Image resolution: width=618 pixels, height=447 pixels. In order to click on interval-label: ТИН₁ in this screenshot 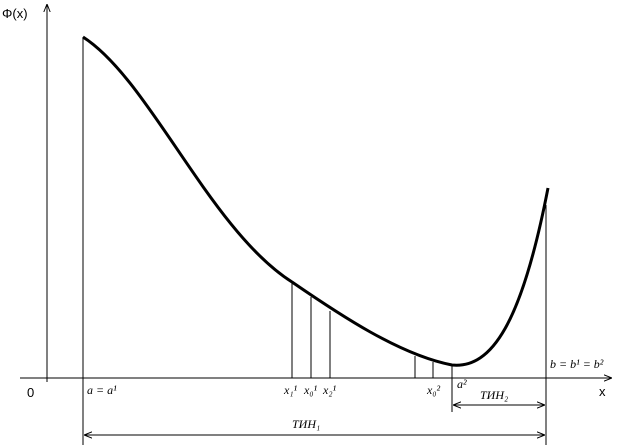, I will do `click(306, 424)`.